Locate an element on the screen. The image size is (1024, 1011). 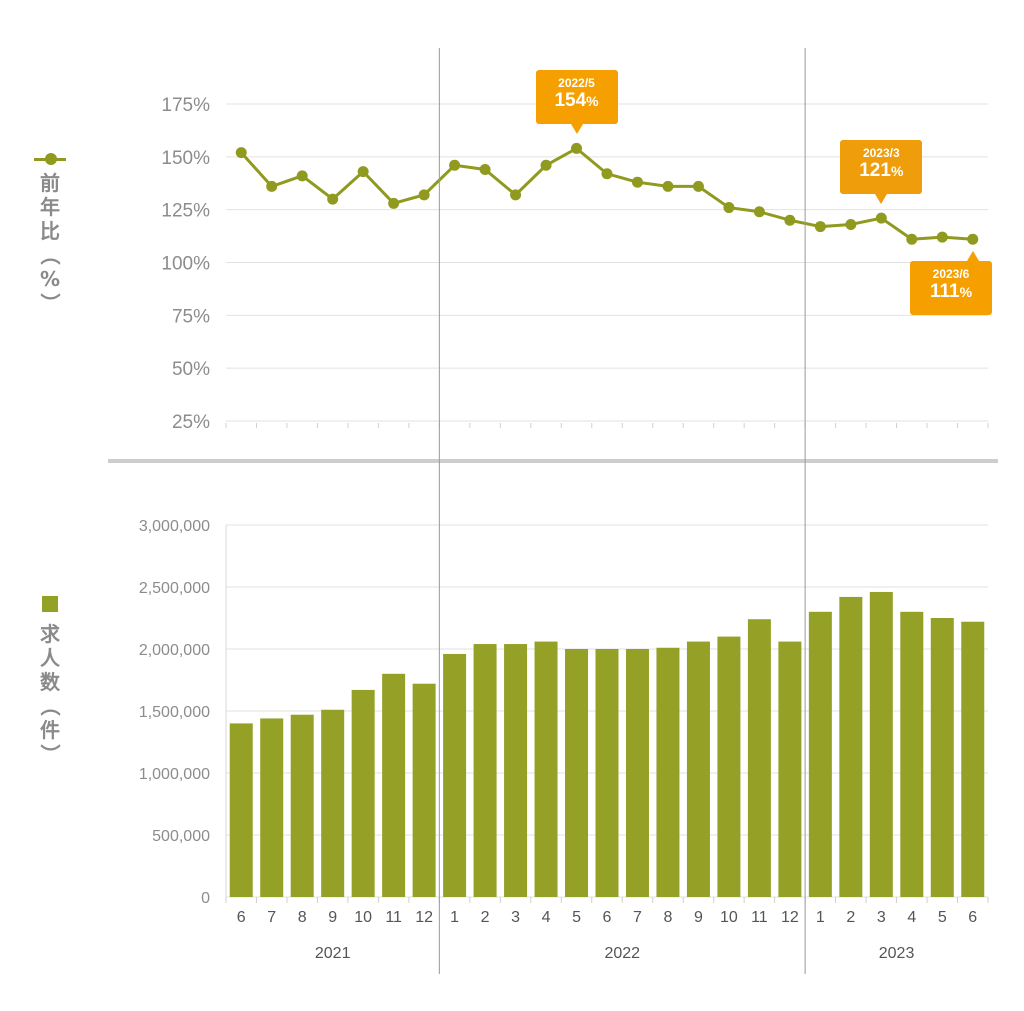
x-tick-label: 9 is located at coordinates (698, 917).